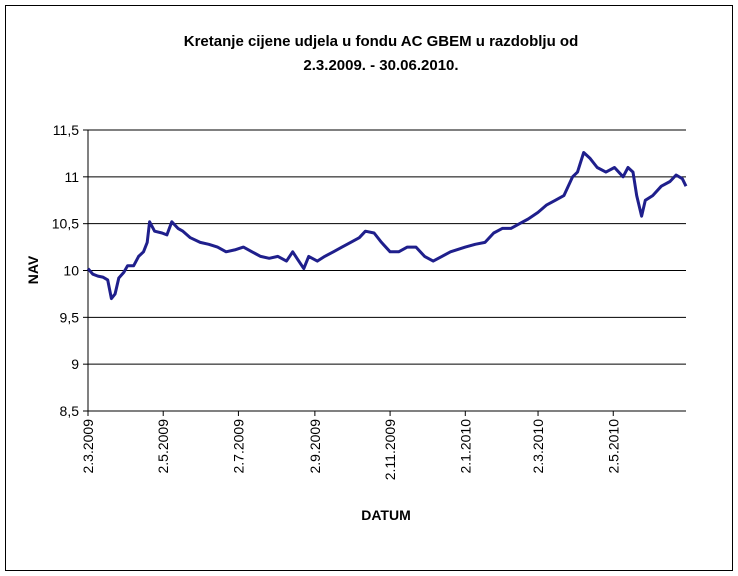  What do you see at coordinates (613, 446) in the screenshot?
I see `x-tick-label: 2.5.2010` at bounding box center [613, 446].